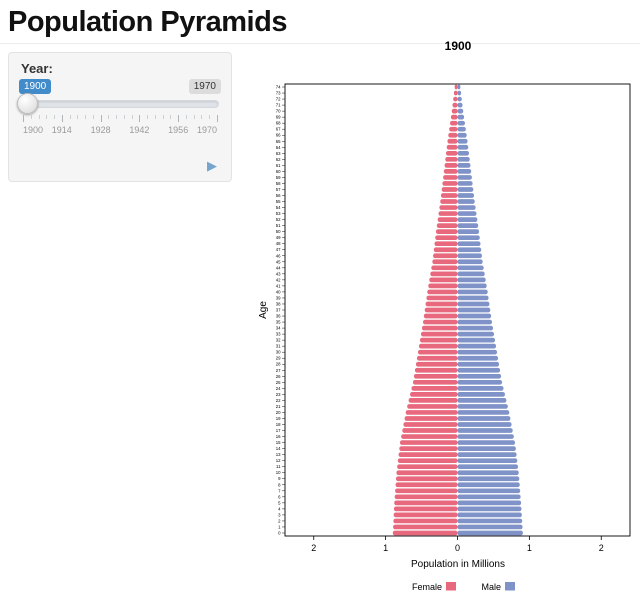 This screenshot has width=640, height=599. I want to click on slider-grid-label: 1956, so click(178, 130).